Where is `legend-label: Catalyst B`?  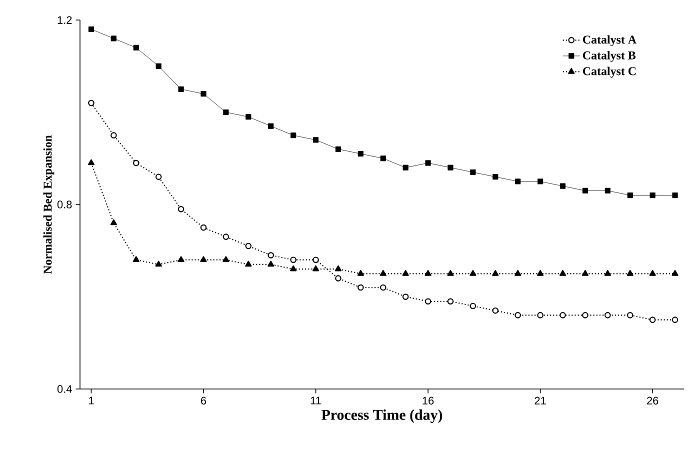
legend-label: Catalyst B is located at coordinates (609, 56).